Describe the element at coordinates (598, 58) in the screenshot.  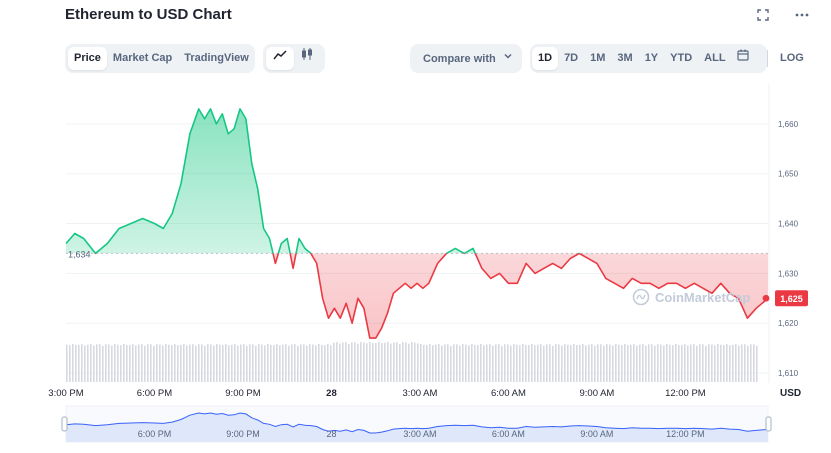
I see `range-1m: 1M` at that location.